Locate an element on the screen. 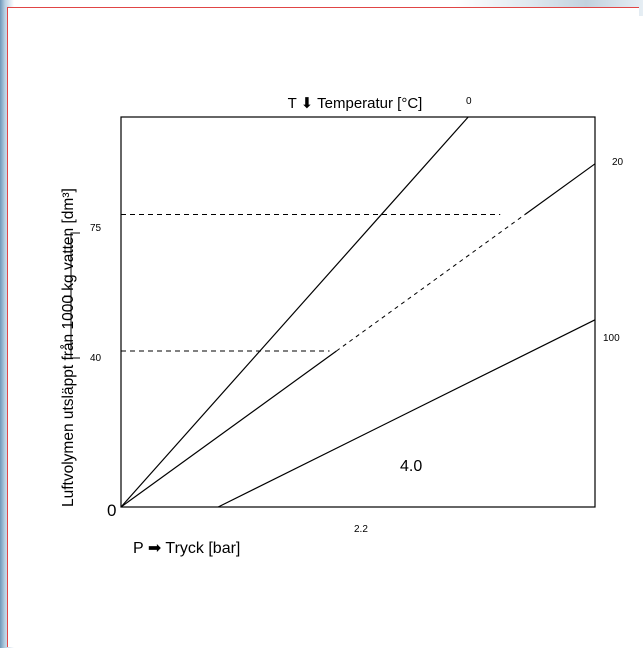 The height and width of the screenshot is (648, 643). chart-title: T ⬇ Temperatur [°C] is located at coordinates (355, 103).